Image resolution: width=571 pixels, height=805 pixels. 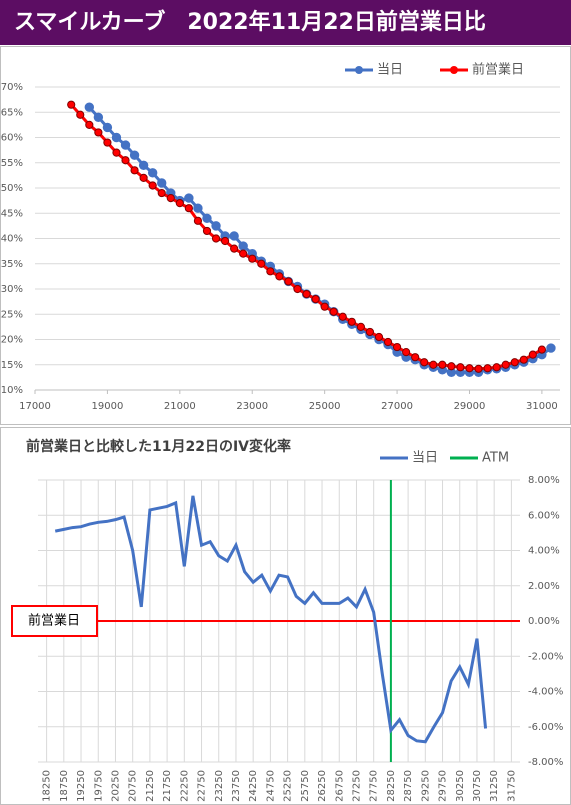 I want to click on header-title: スマイルカーブ 2022年11月22日前営業日比, so click(x=250, y=22).